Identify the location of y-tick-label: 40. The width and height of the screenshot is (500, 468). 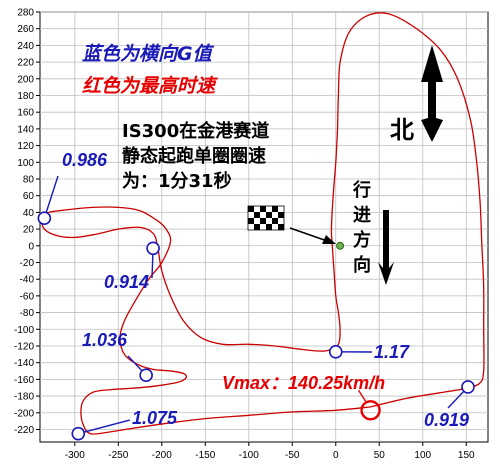
(29, 213).